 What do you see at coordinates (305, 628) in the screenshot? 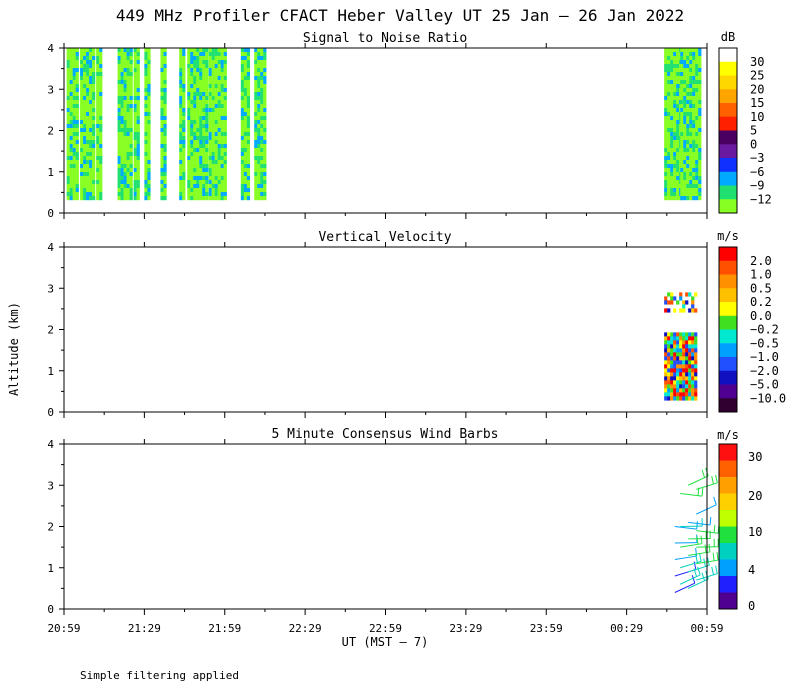
I see `x-tick-label: 22:29` at bounding box center [305, 628].